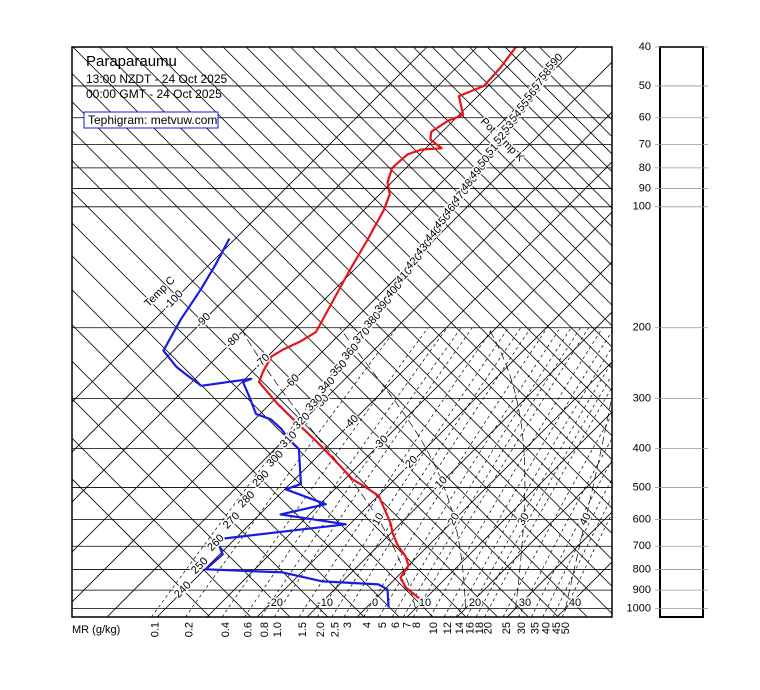 Image resolution: width=760 pixels, height=690 pixels. Describe the element at coordinates (278, 629) in the screenshot. I see `mixing-ratio-label: 1.0` at that location.